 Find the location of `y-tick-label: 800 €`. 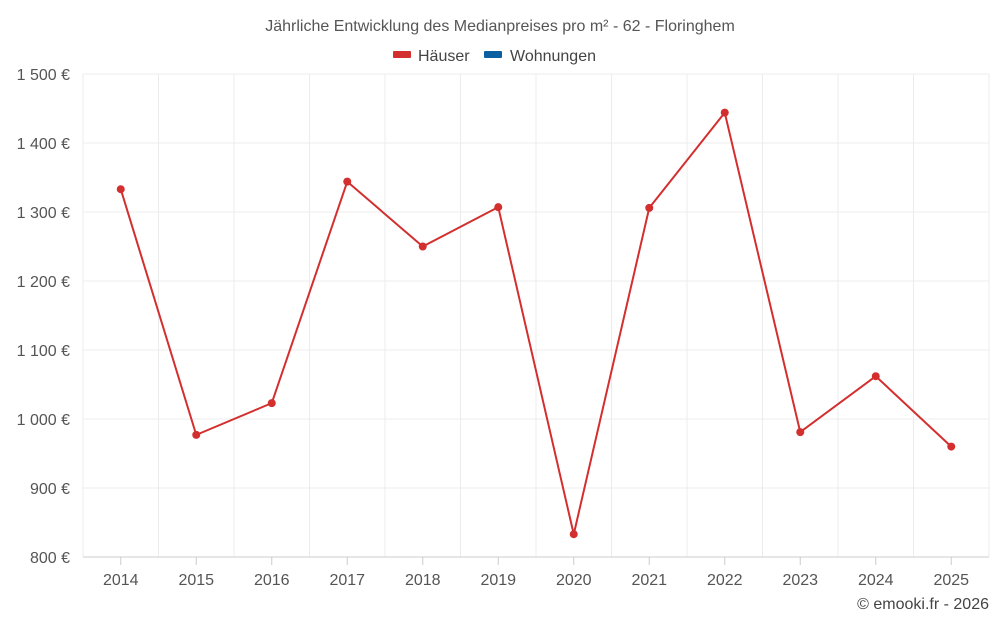

y-tick-label: 800 € is located at coordinates (50, 558).